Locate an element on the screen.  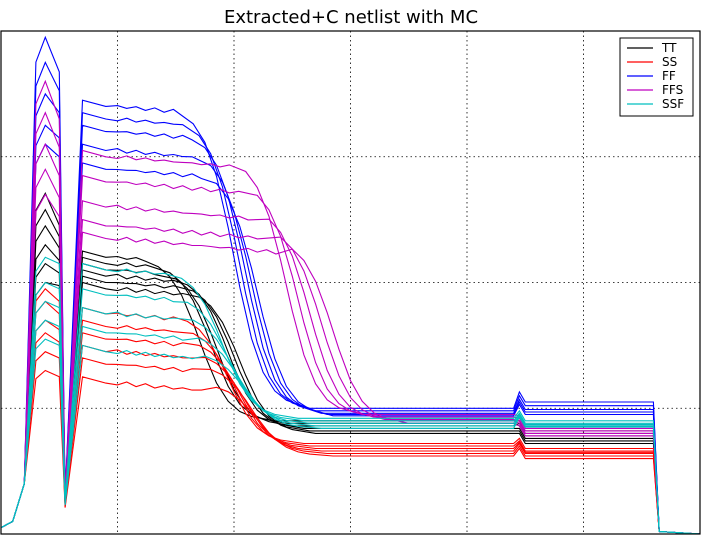
legend-box is located at coordinates (656, 77).